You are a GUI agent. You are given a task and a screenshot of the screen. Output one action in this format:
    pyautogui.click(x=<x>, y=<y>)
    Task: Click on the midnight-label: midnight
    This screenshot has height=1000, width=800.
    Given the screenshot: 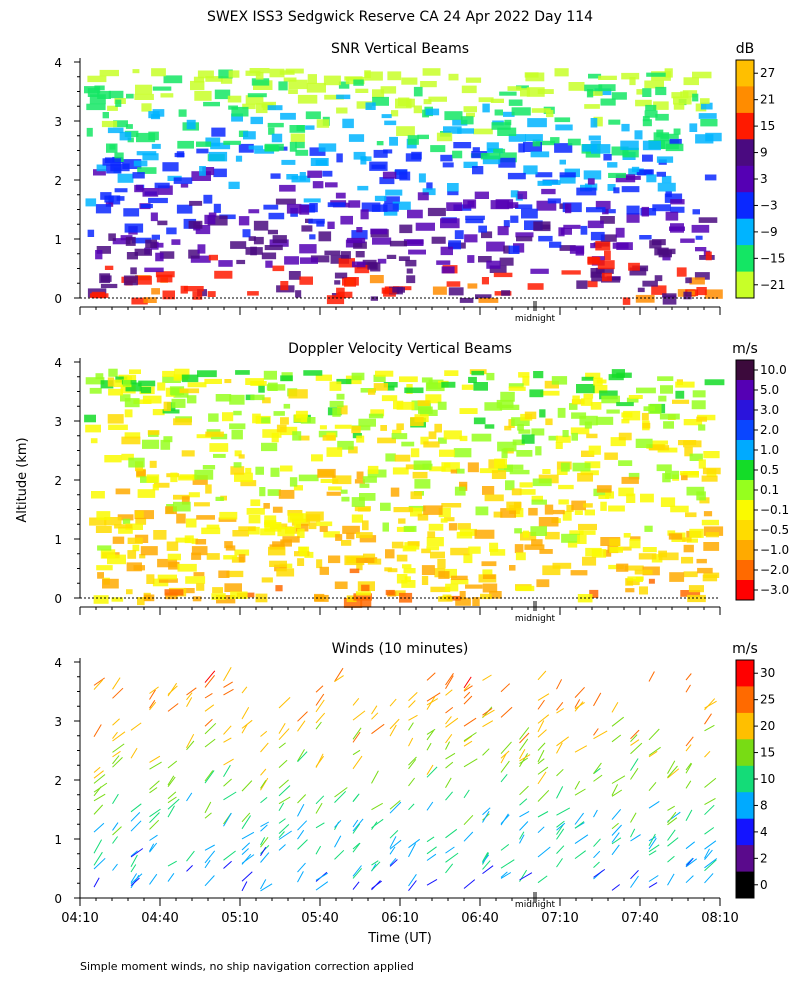 What is the action you would take?
    pyautogui.click(x=535, y=619)
    